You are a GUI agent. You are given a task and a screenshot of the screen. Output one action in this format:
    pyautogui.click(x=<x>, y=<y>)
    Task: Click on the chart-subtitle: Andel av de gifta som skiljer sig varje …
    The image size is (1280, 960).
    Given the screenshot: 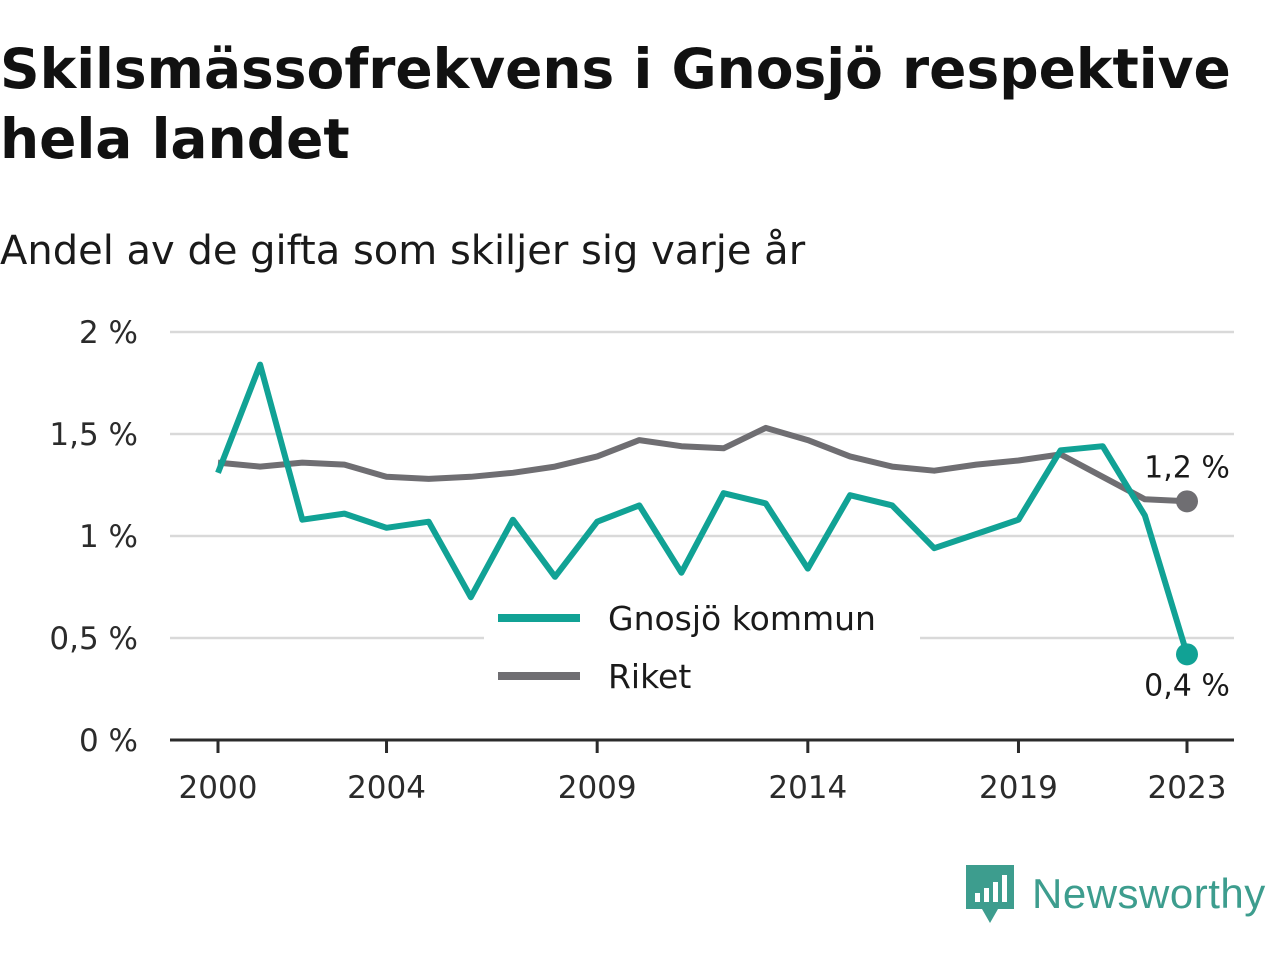 What is the action you would take?
    pyautogui.click(x=403, y=251)
    